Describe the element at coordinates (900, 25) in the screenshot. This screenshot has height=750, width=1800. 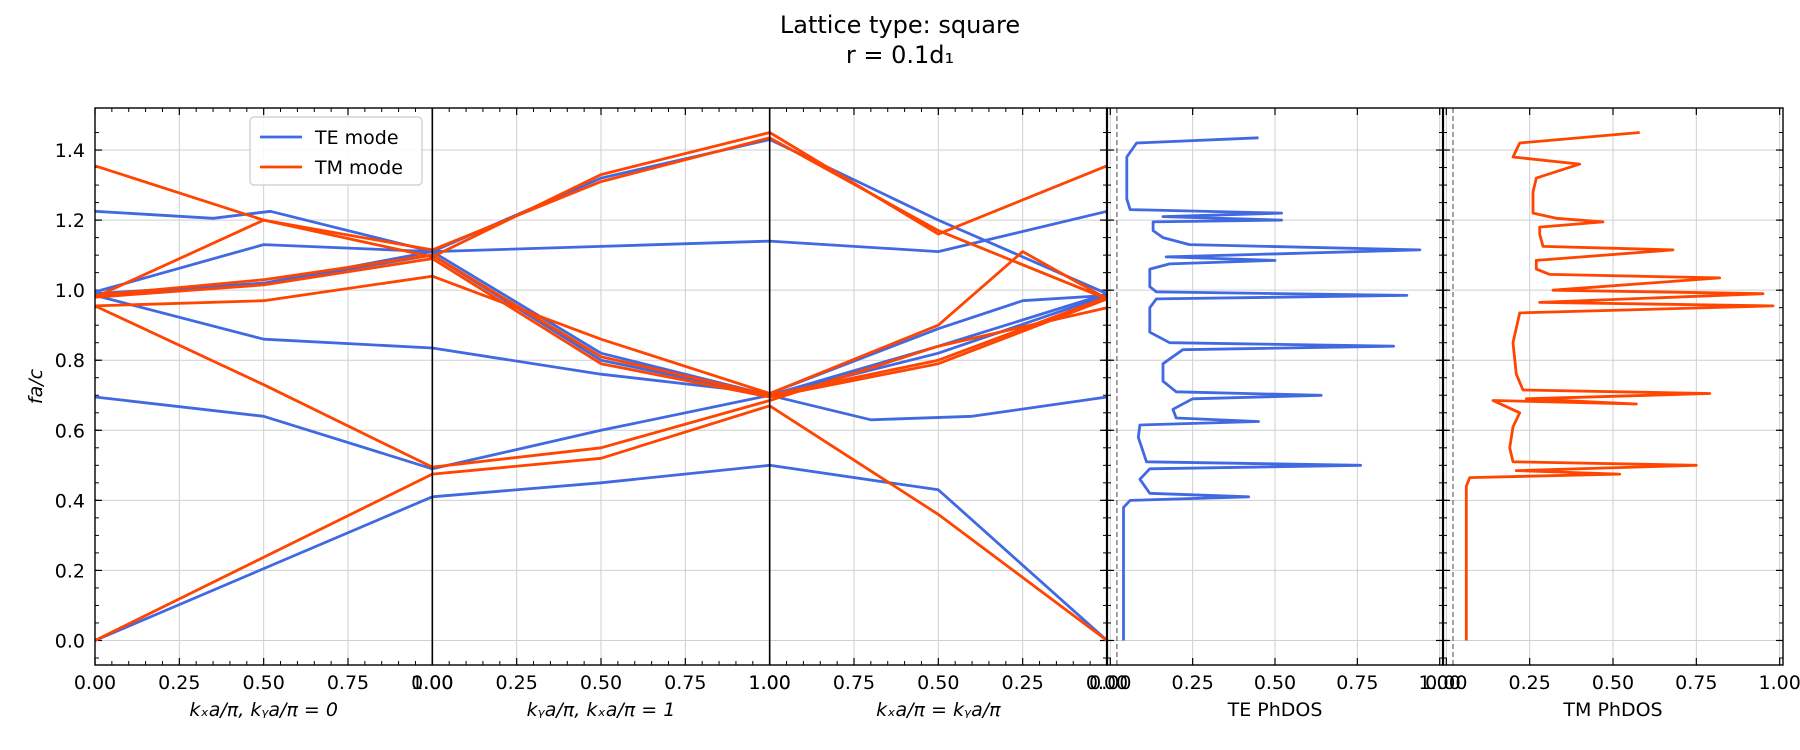
I see `chart-title: Lattice type: square` at that location.